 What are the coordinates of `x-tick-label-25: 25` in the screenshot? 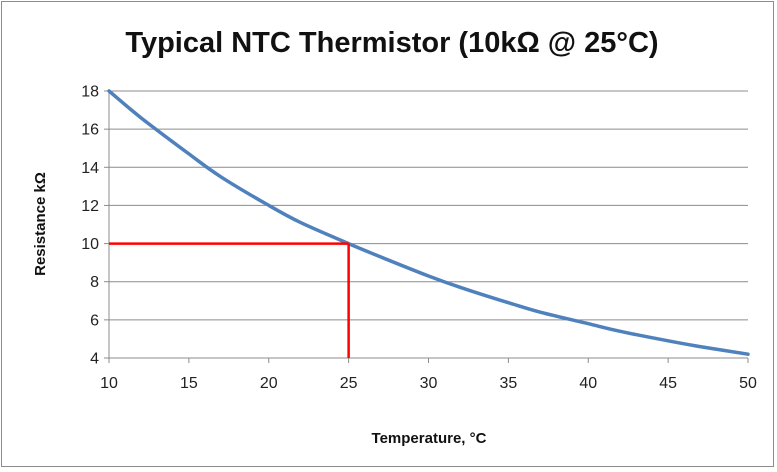 It's located at (349, 383).